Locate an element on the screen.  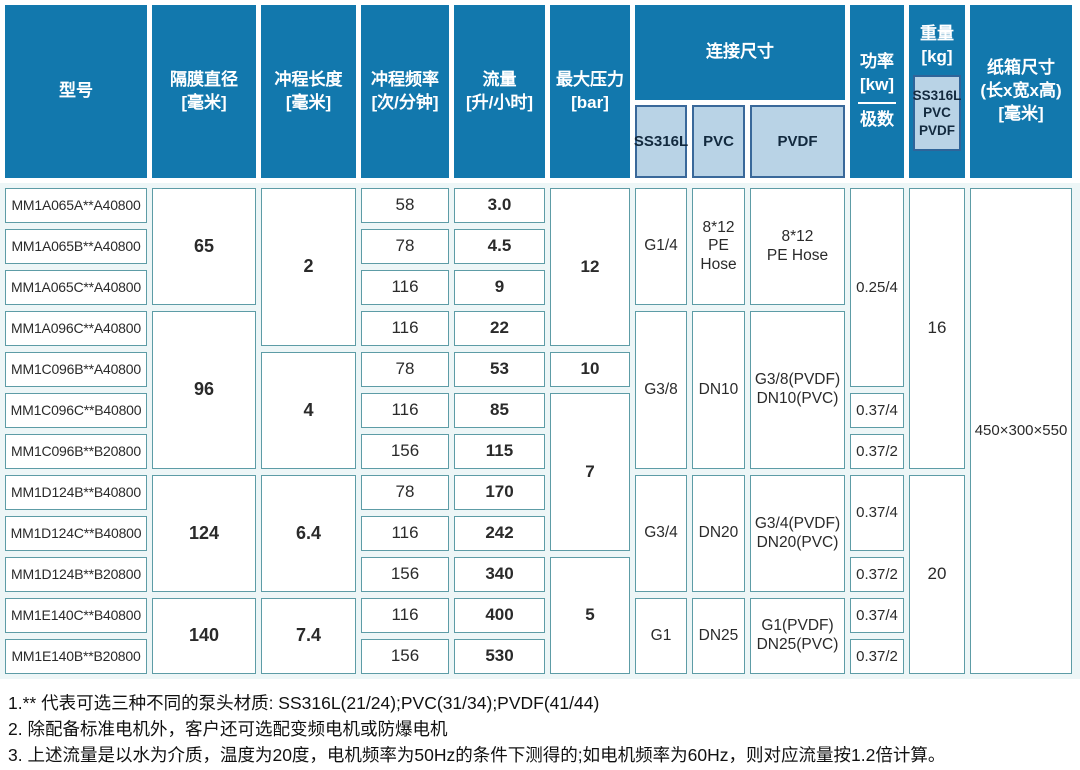
column-header-weight: 重量 [kg] SS316L PVC PVDF is located at coordinates (937, 91).